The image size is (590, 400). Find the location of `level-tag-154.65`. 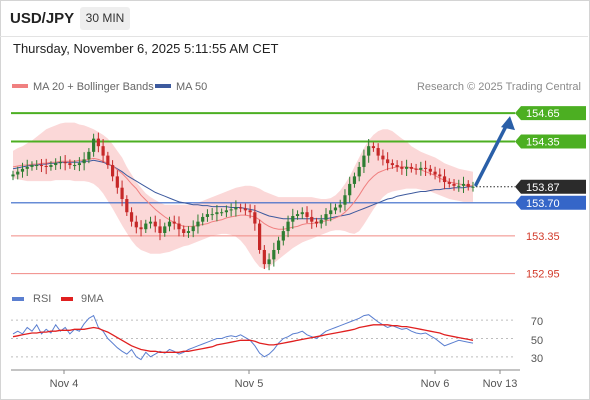

level-tag-154.65 is located at coordinates (550, 113).